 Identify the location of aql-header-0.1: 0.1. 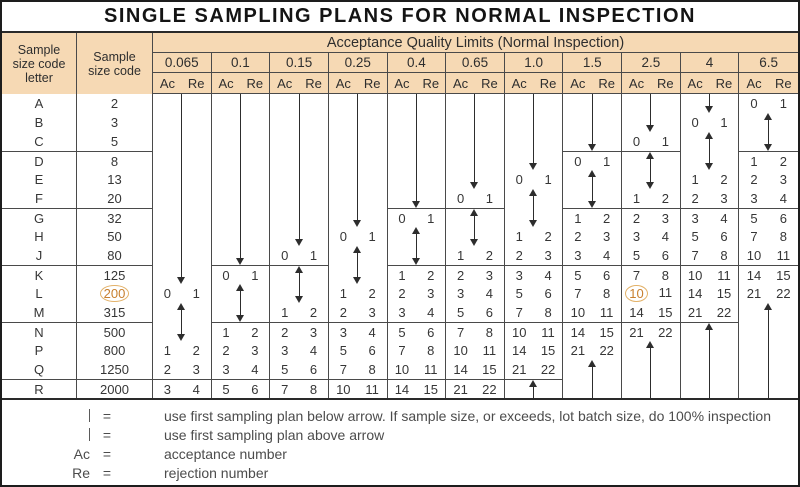
(241, 63).